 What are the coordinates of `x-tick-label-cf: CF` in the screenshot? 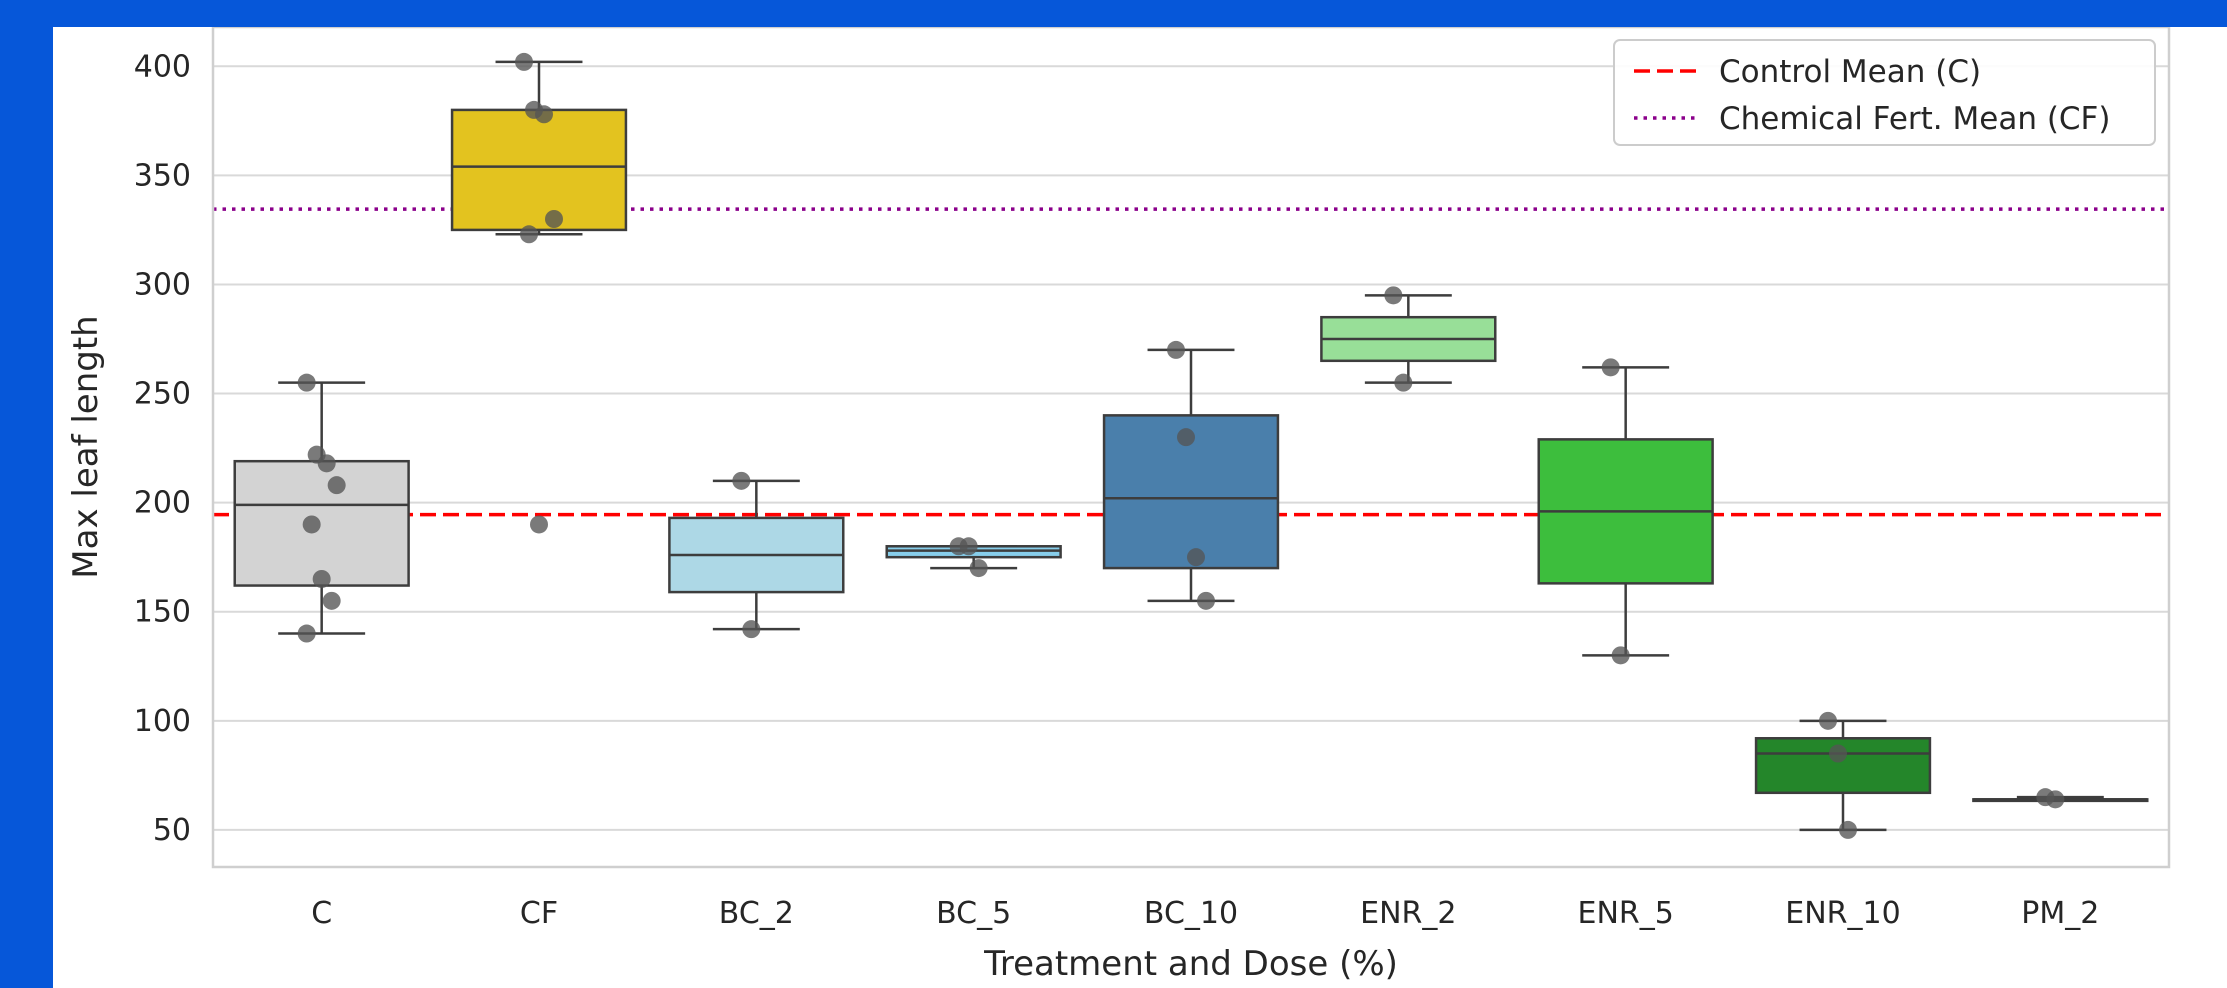 It's located at (539, 913).